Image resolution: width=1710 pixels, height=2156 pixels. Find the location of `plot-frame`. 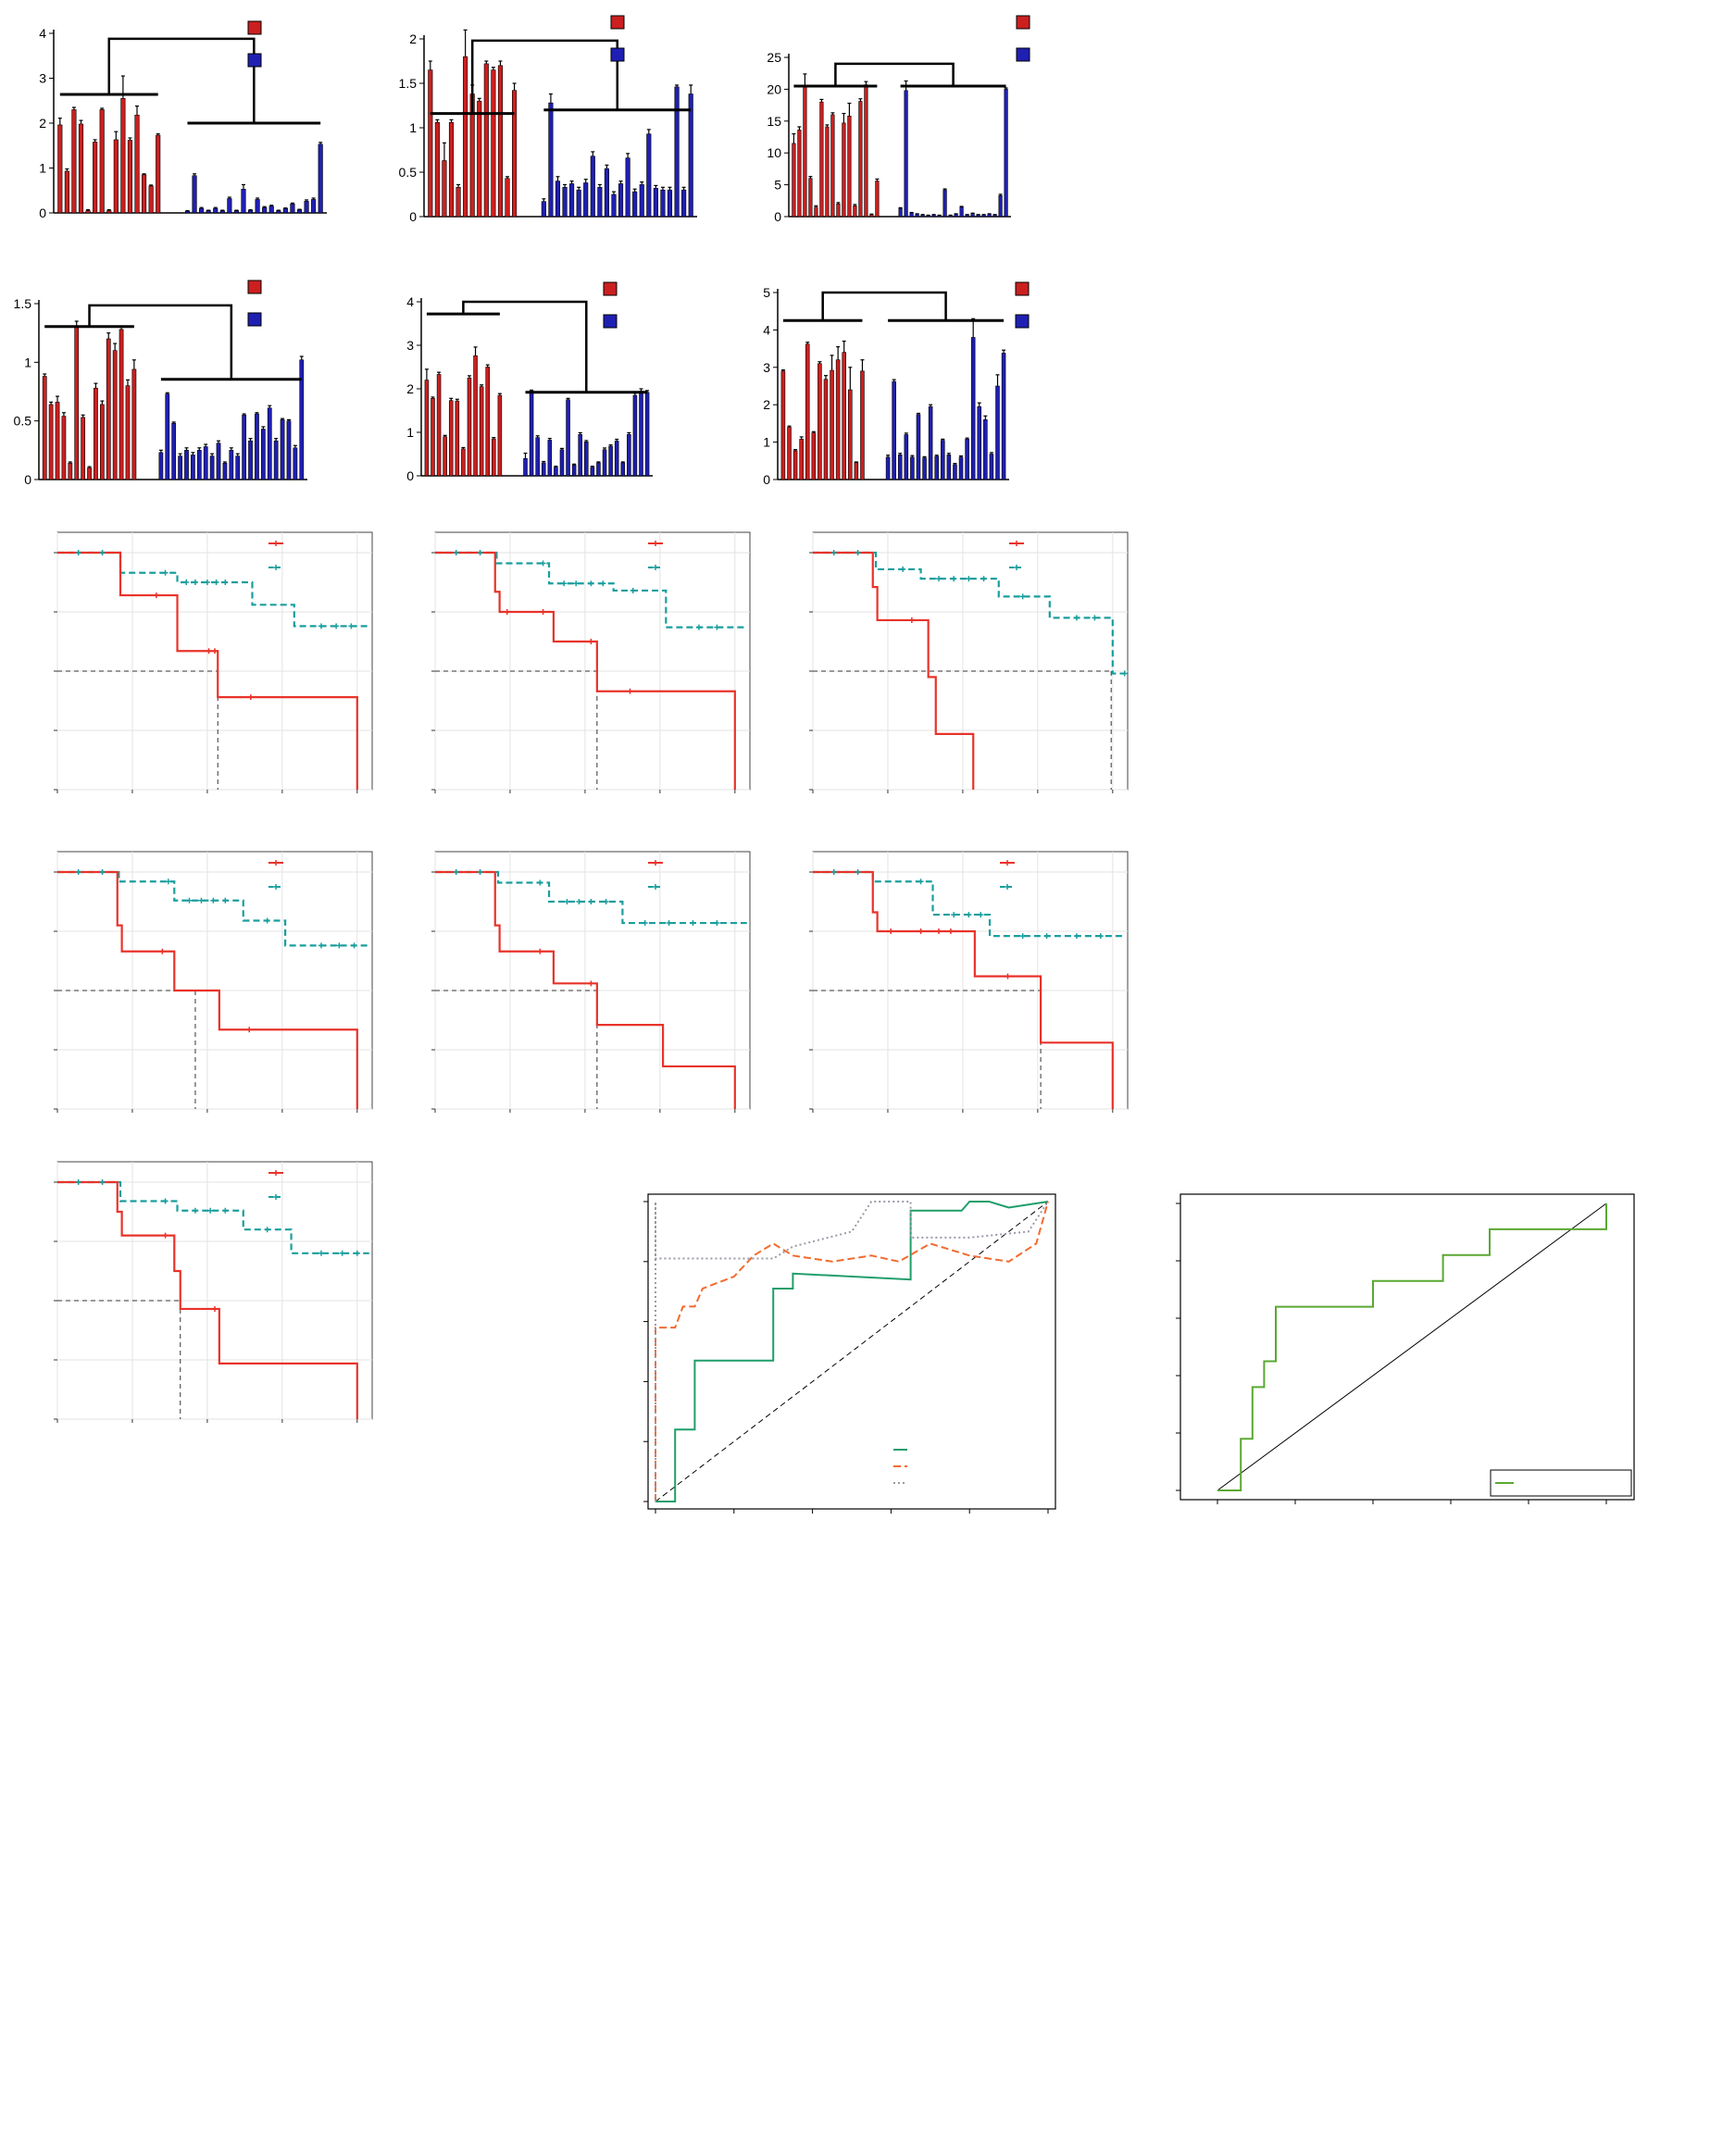

plot-frame is located at coordinates (215, 1290).